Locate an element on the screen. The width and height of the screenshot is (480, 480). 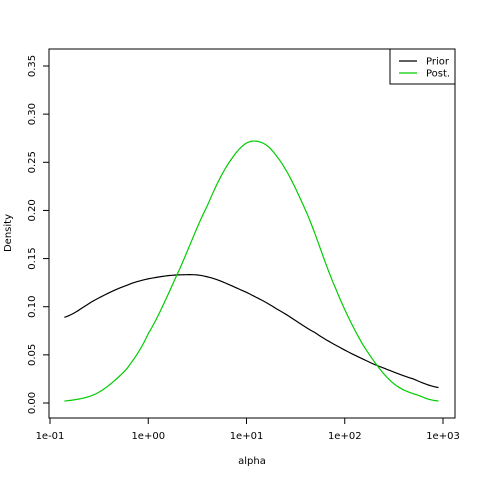
y-axis-label: Density is located at coordinates (8, 233).